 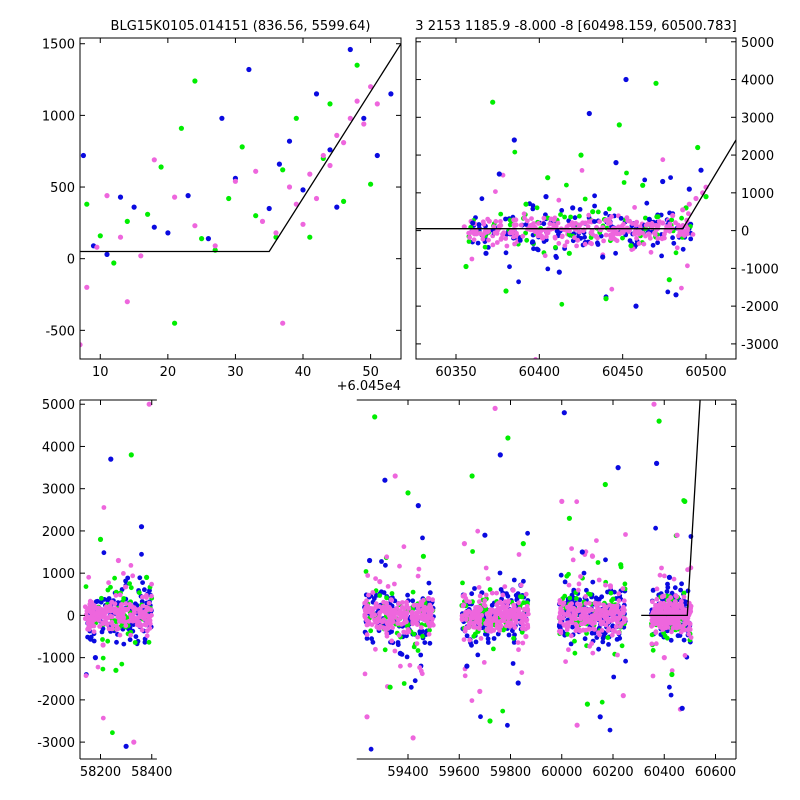 What do you see at coordinates (56, 743) in the screenshot?
I see `y-tick-label-b: -3000` at bounding box center [56, 743].